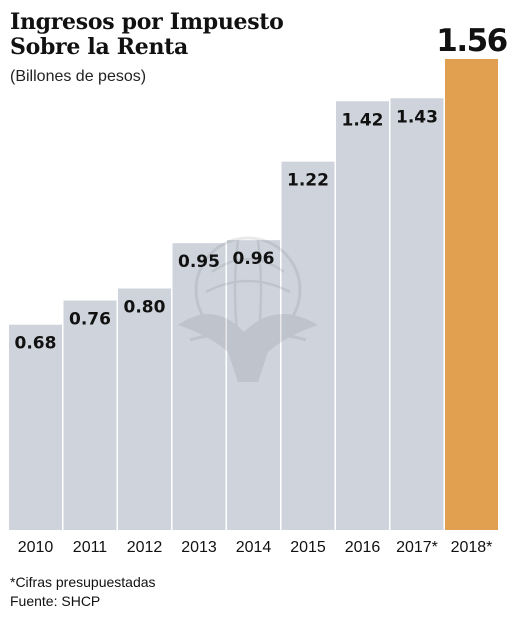  I want to click on bar-2018, so click(471, 294).